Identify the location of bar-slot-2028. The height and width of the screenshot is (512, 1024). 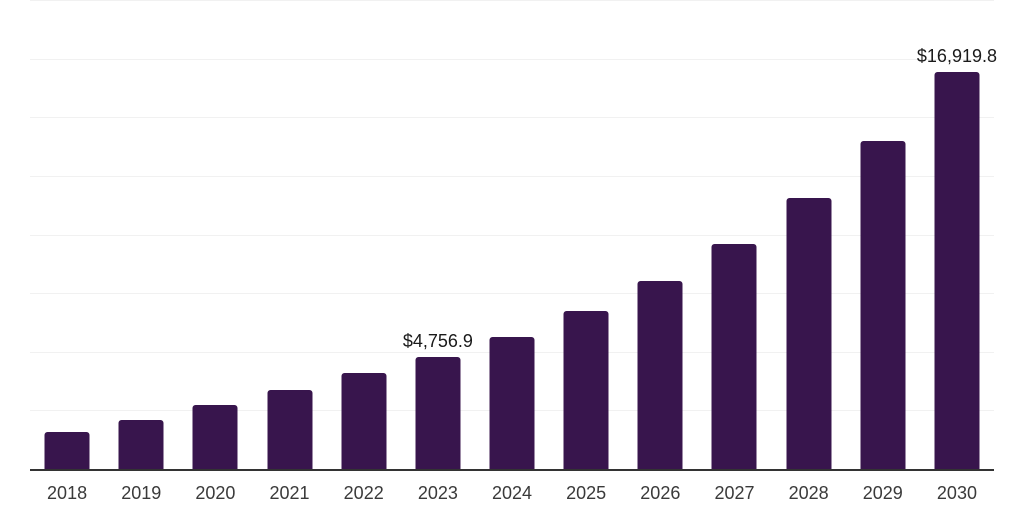
(809, 234).